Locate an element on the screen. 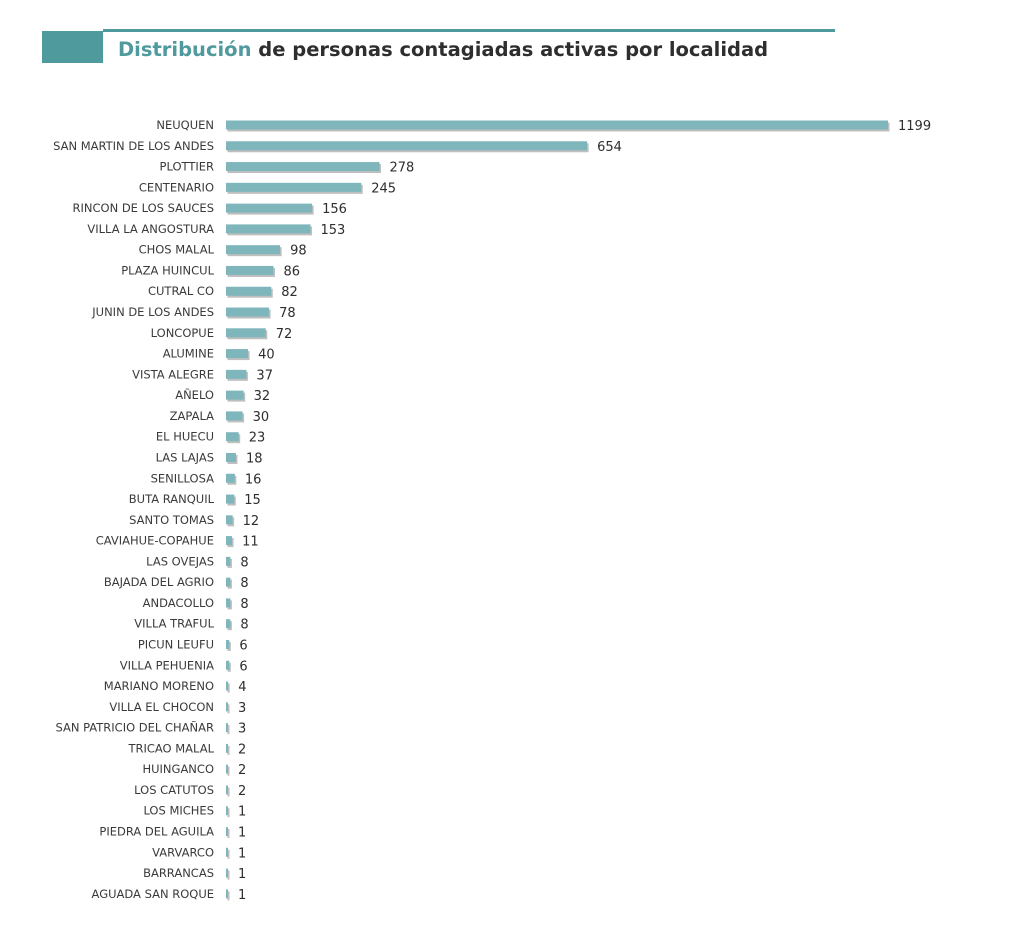  bar-barrancas is located at coordinates (227, 873).